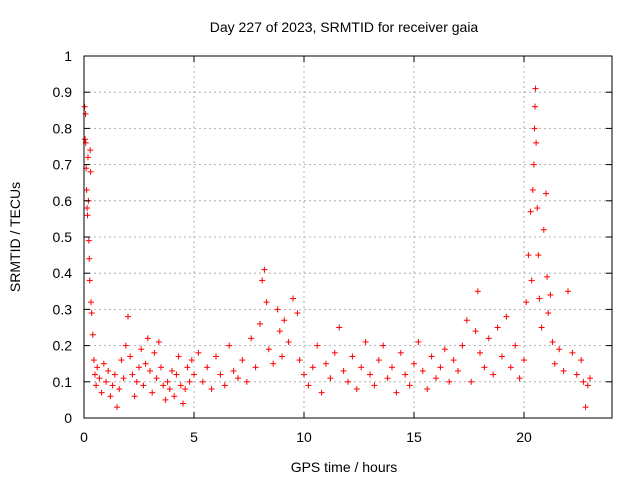  I want to click on x-tick-label: 5, so click(194, 437).